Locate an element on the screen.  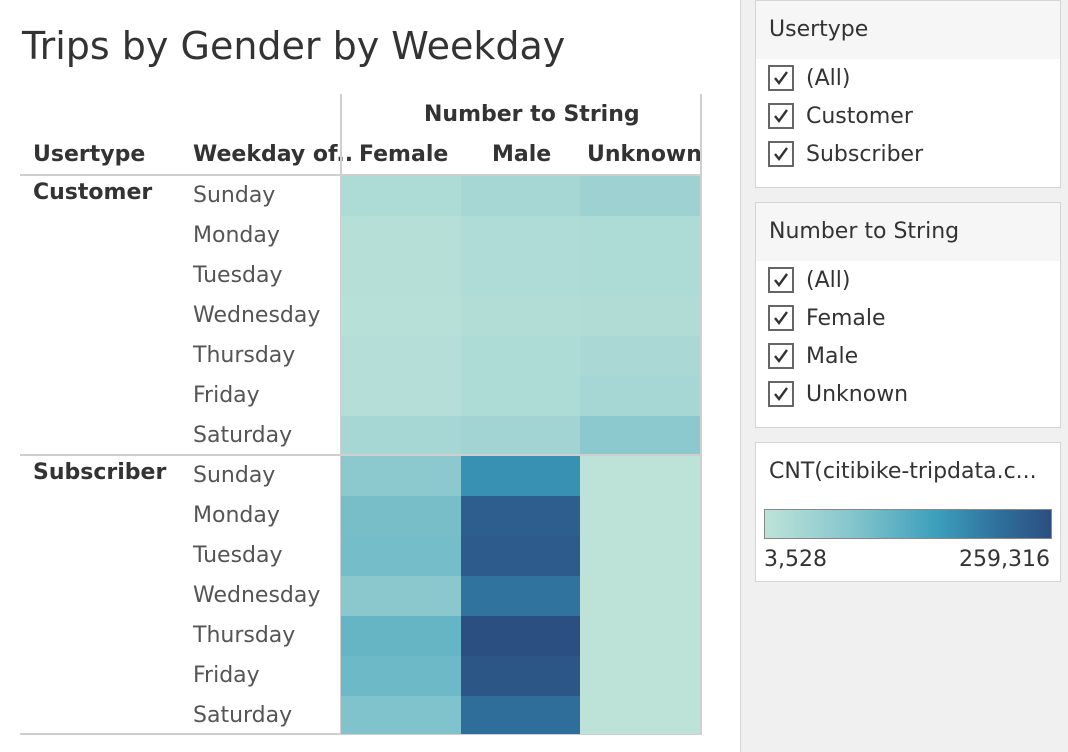
header-underline is located at coordinates (361, 175).